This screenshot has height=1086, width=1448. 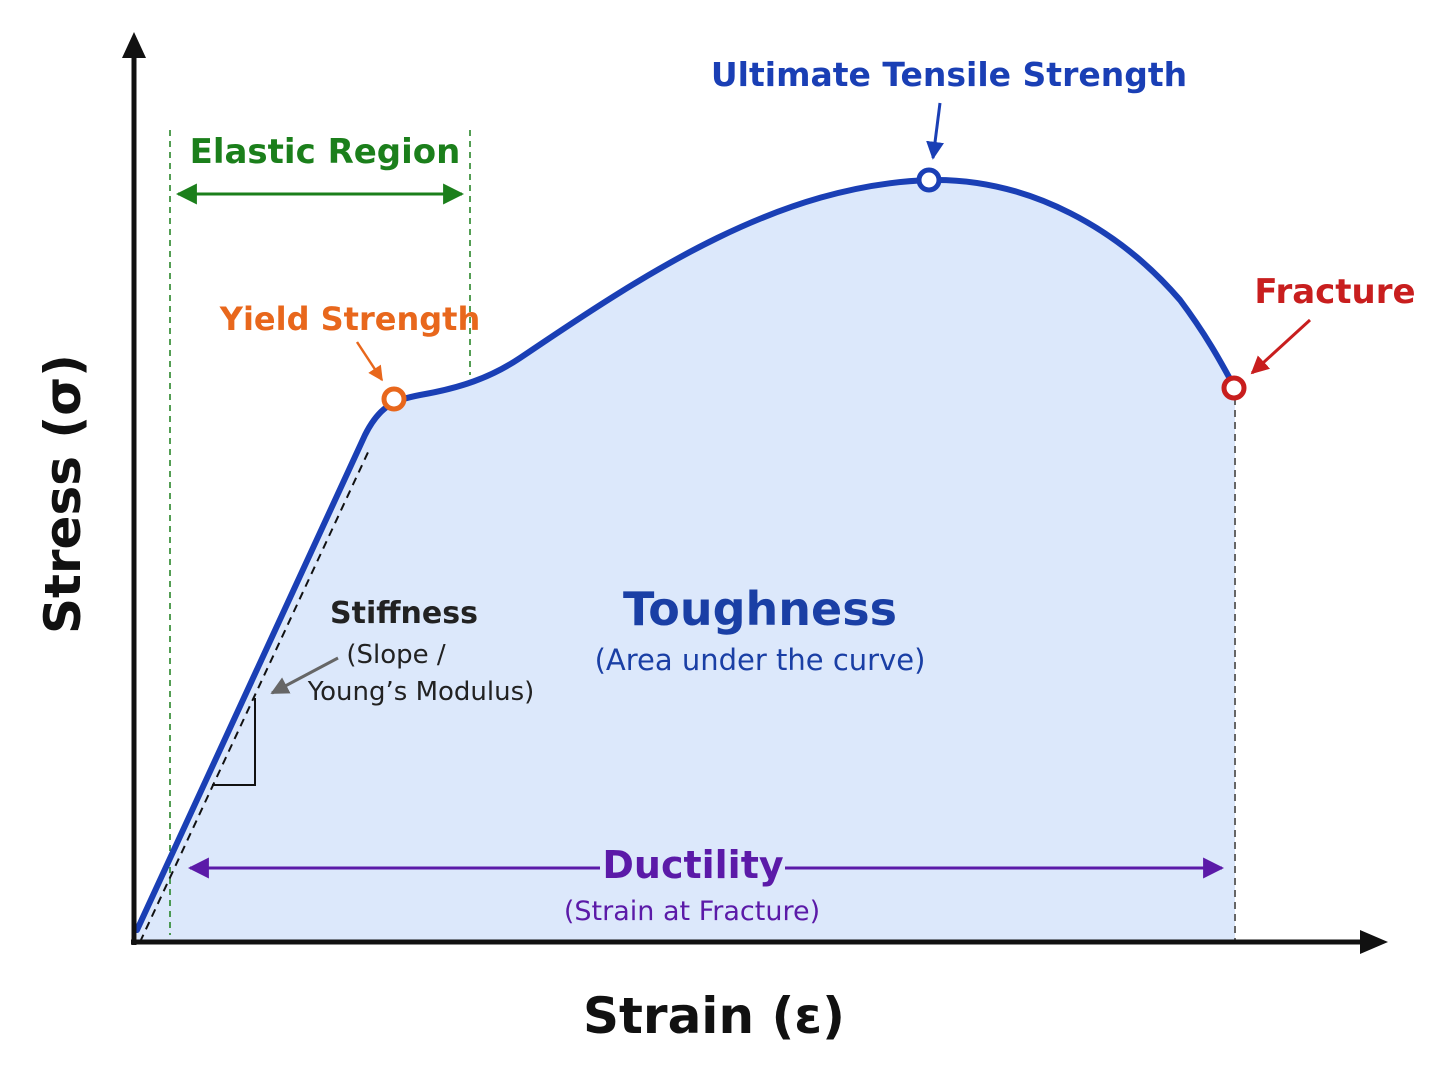 I want to click on uts-label: Ultimate Tensile Strength, so click(x=949, y=74).